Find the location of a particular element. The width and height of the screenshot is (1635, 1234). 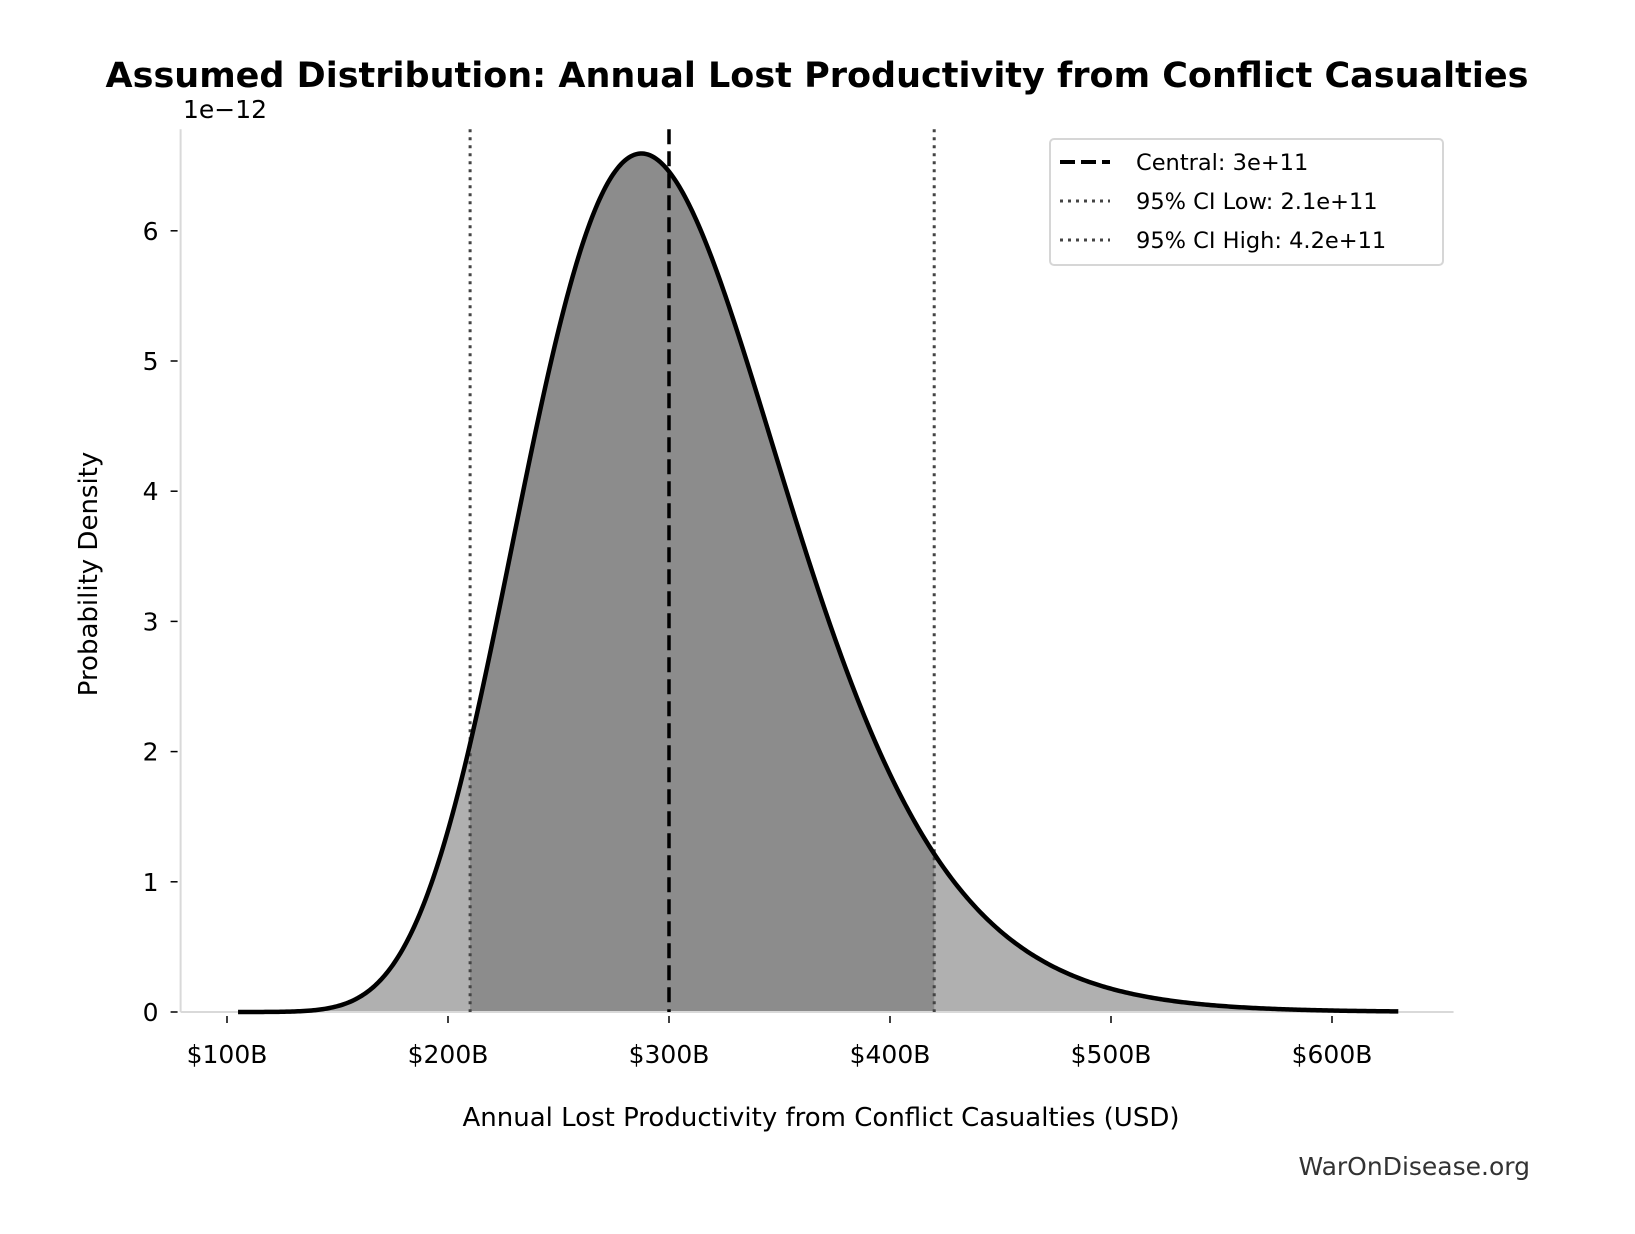

legend-label: 95% CI High: 4.2e+11 is located at coordinates (1261, 241).